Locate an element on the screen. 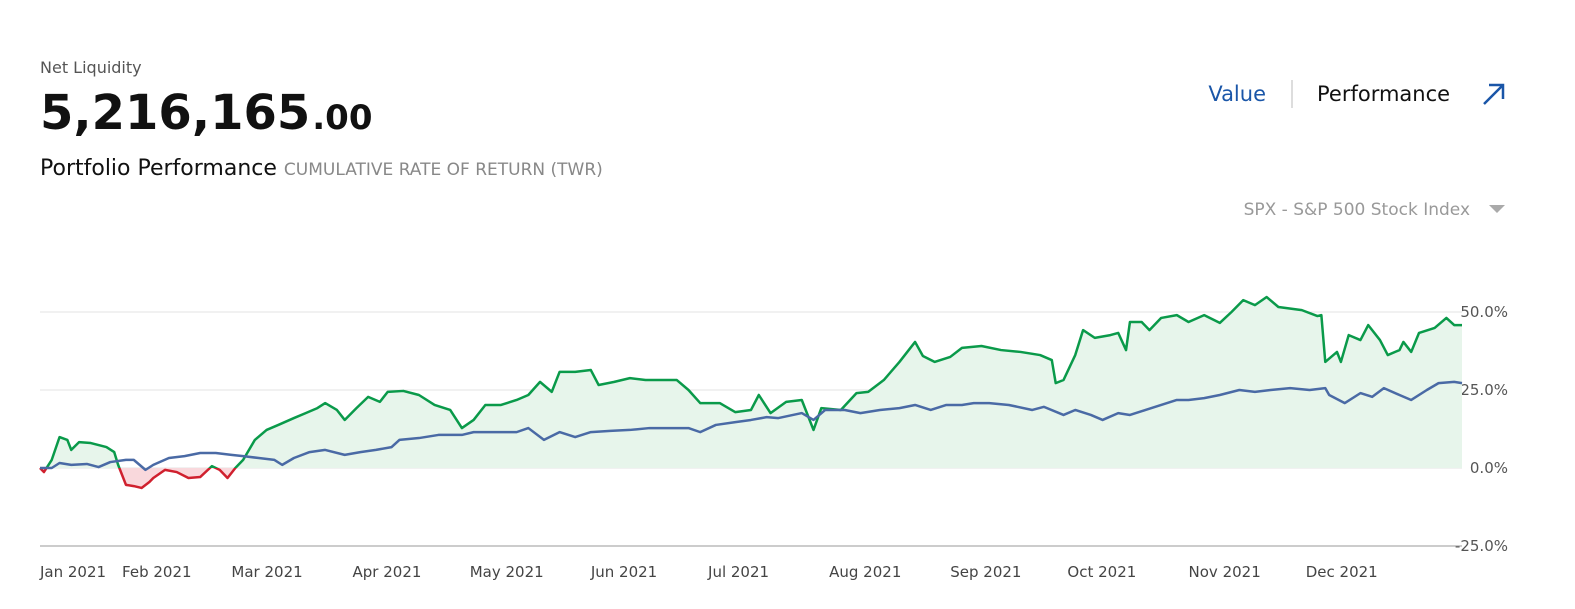  x-tick-label: Aug 2021 is located at coordinates (865, 572).